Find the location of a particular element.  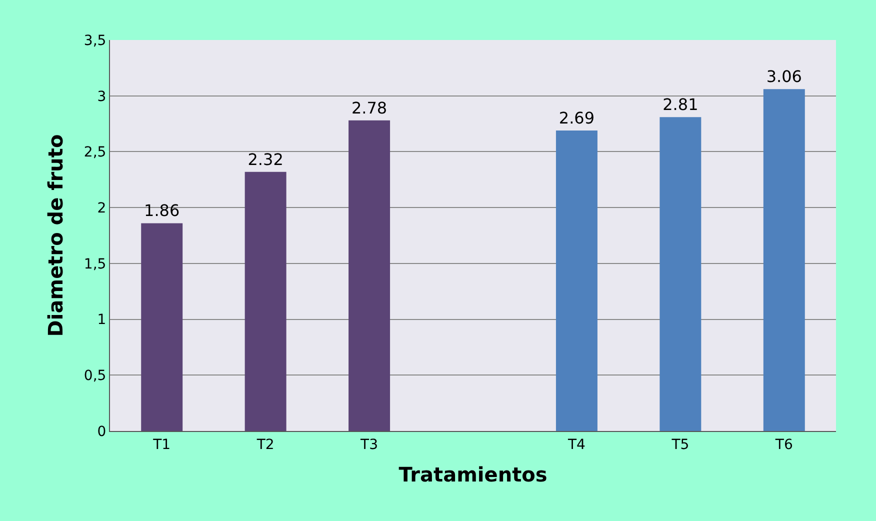

y-tick-label: 3 is located at coordinates (101, 96).